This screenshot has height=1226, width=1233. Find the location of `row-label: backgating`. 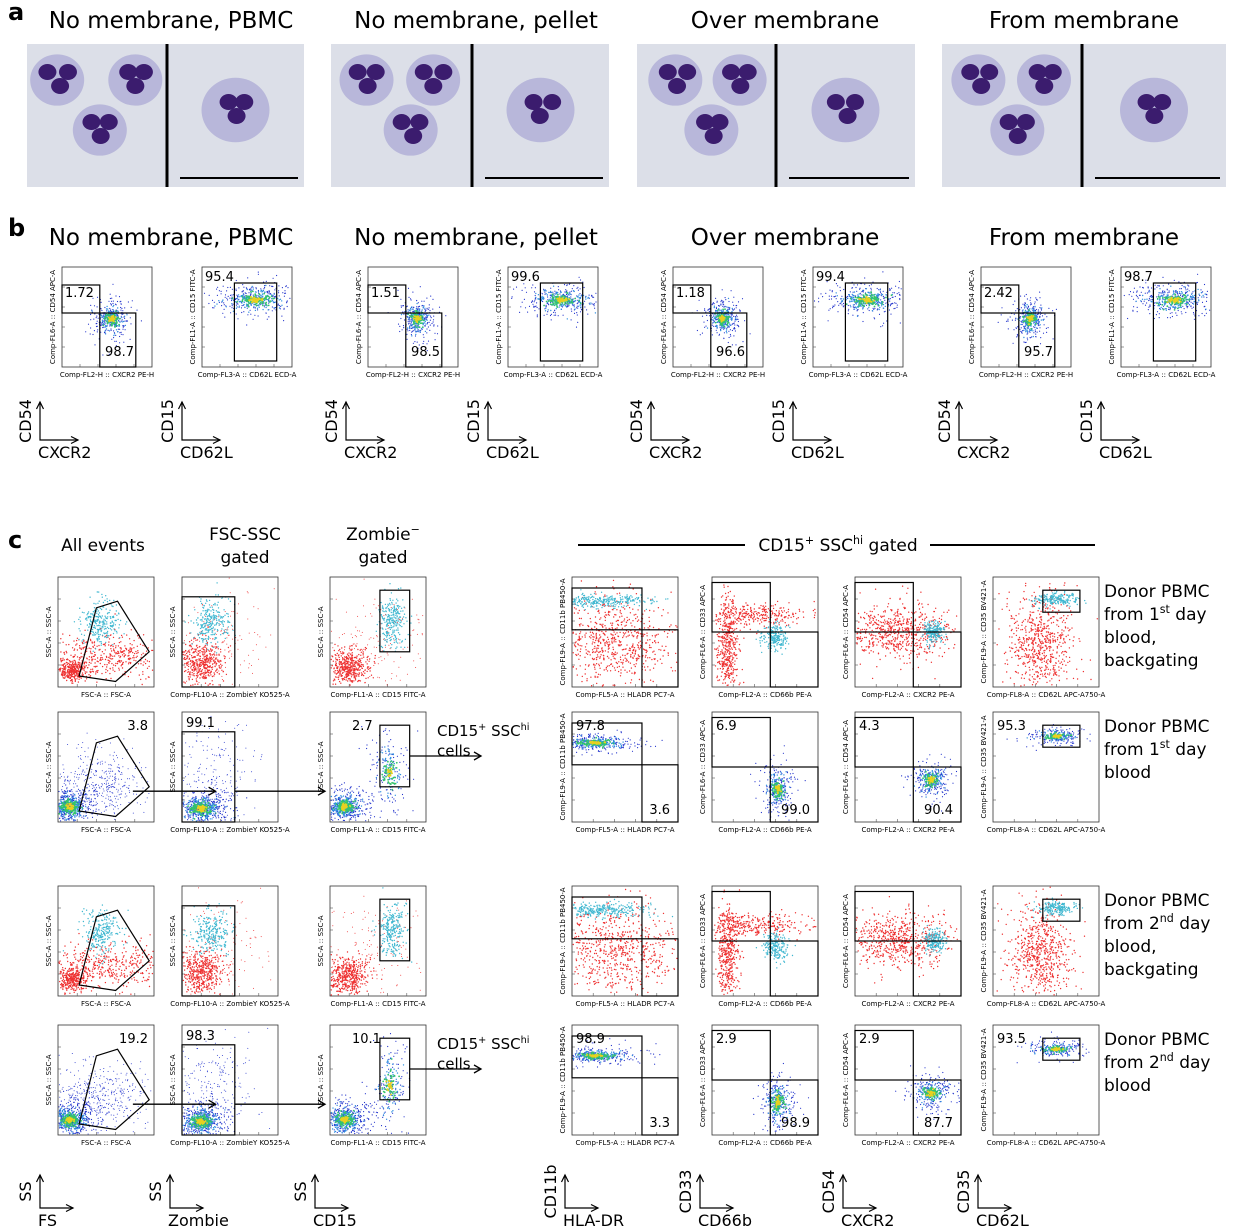

row-label: backgating is located at coordinates (1151, 970).